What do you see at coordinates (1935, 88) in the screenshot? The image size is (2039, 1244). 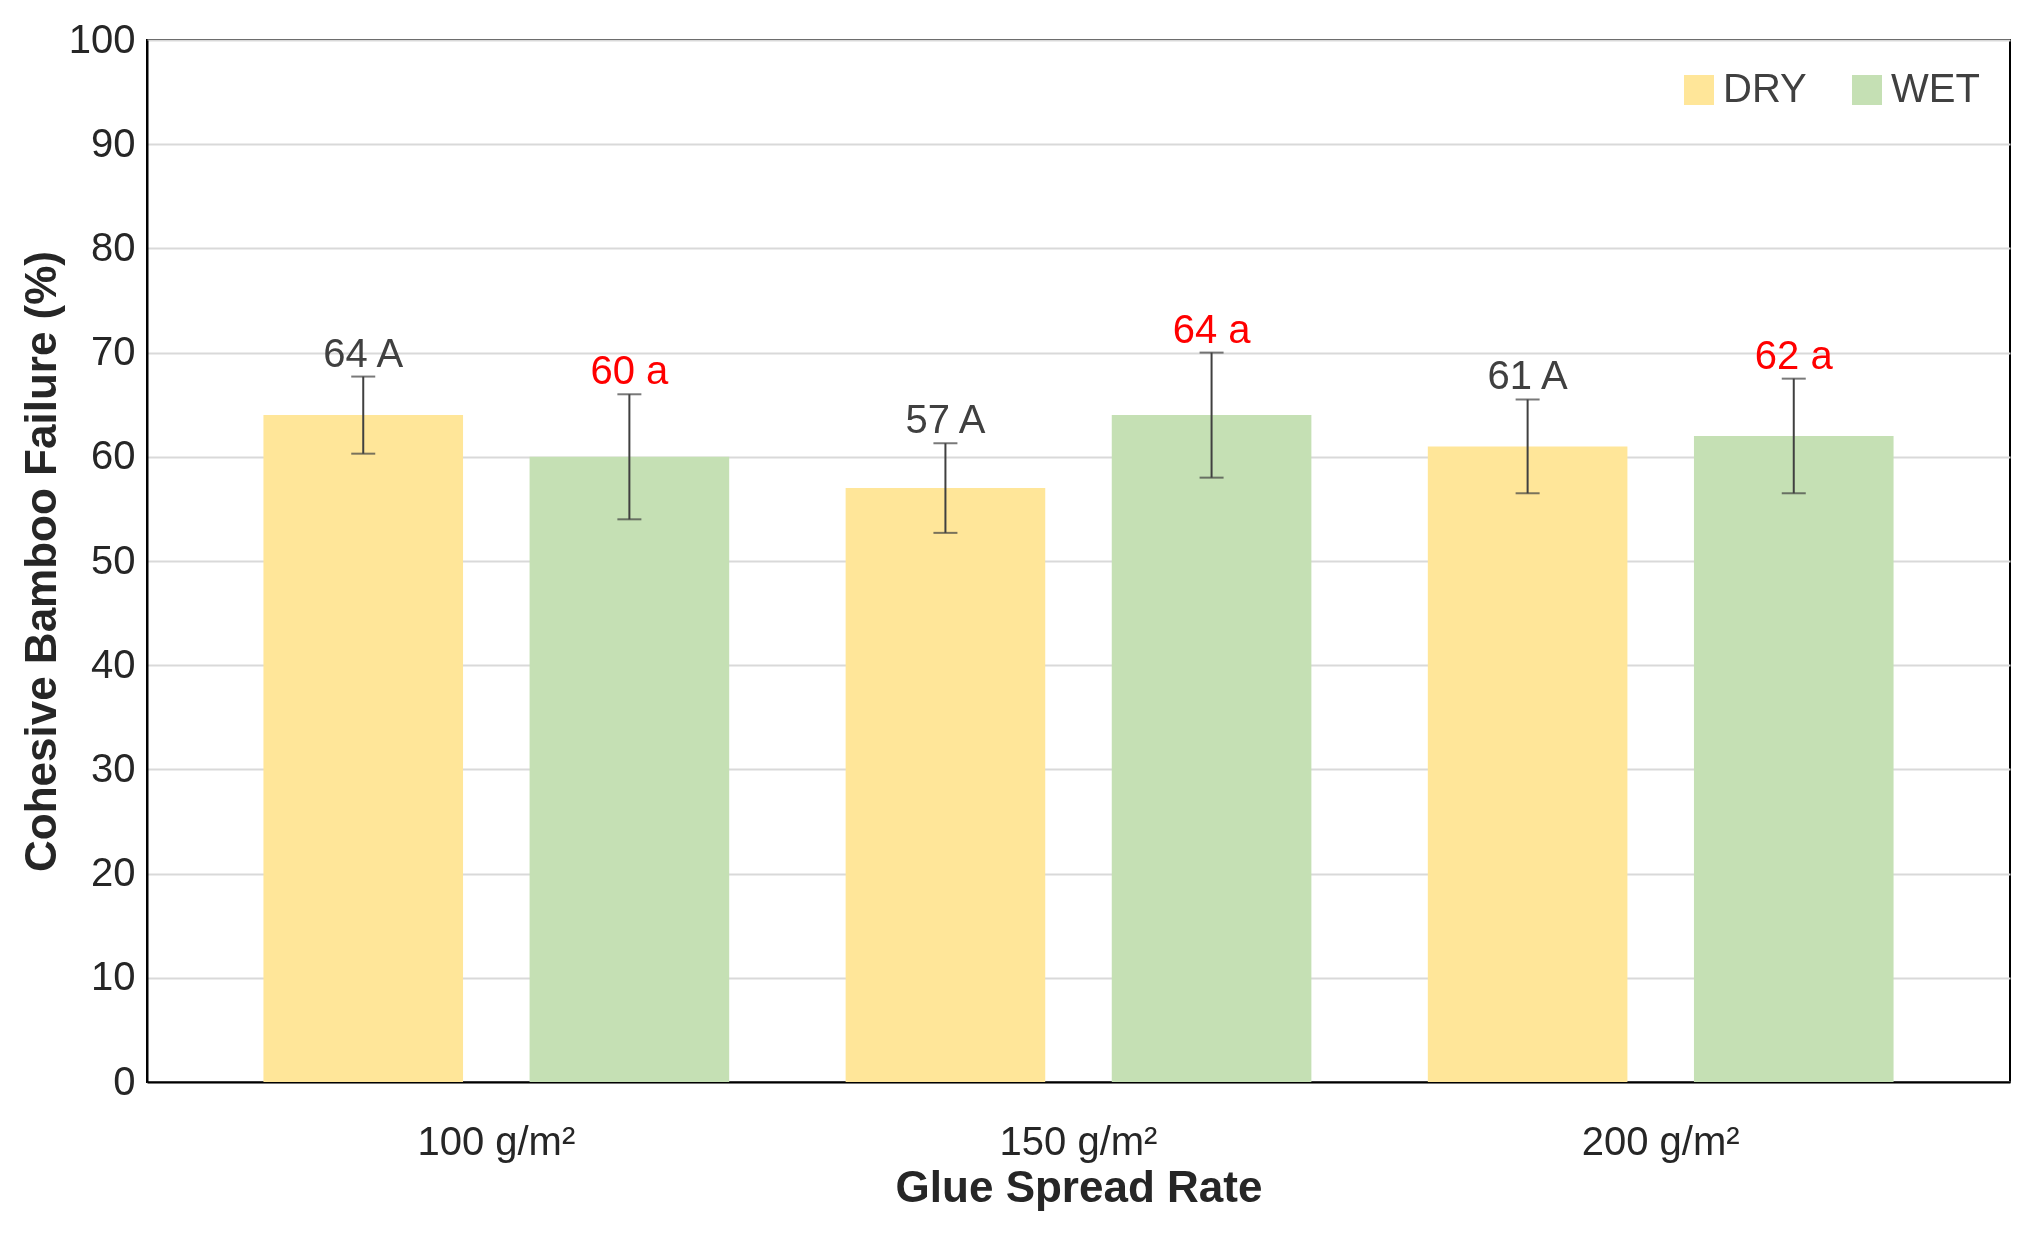 I see `legend-label: WET` at bounding box center [1935, 88].